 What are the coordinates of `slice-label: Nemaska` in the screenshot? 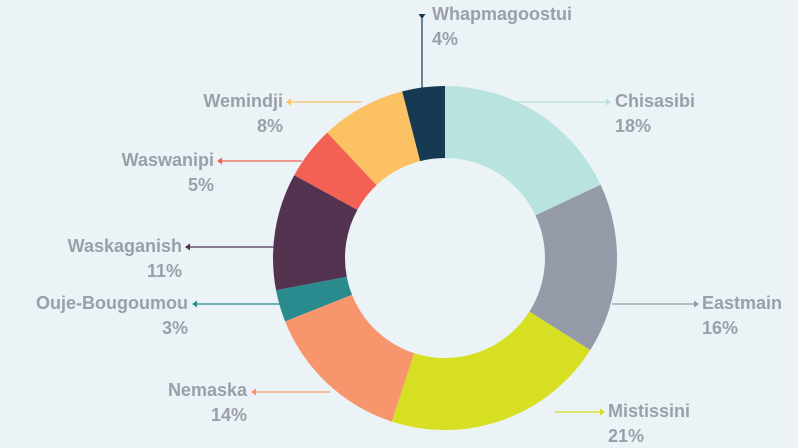 It's located at (208, 390).